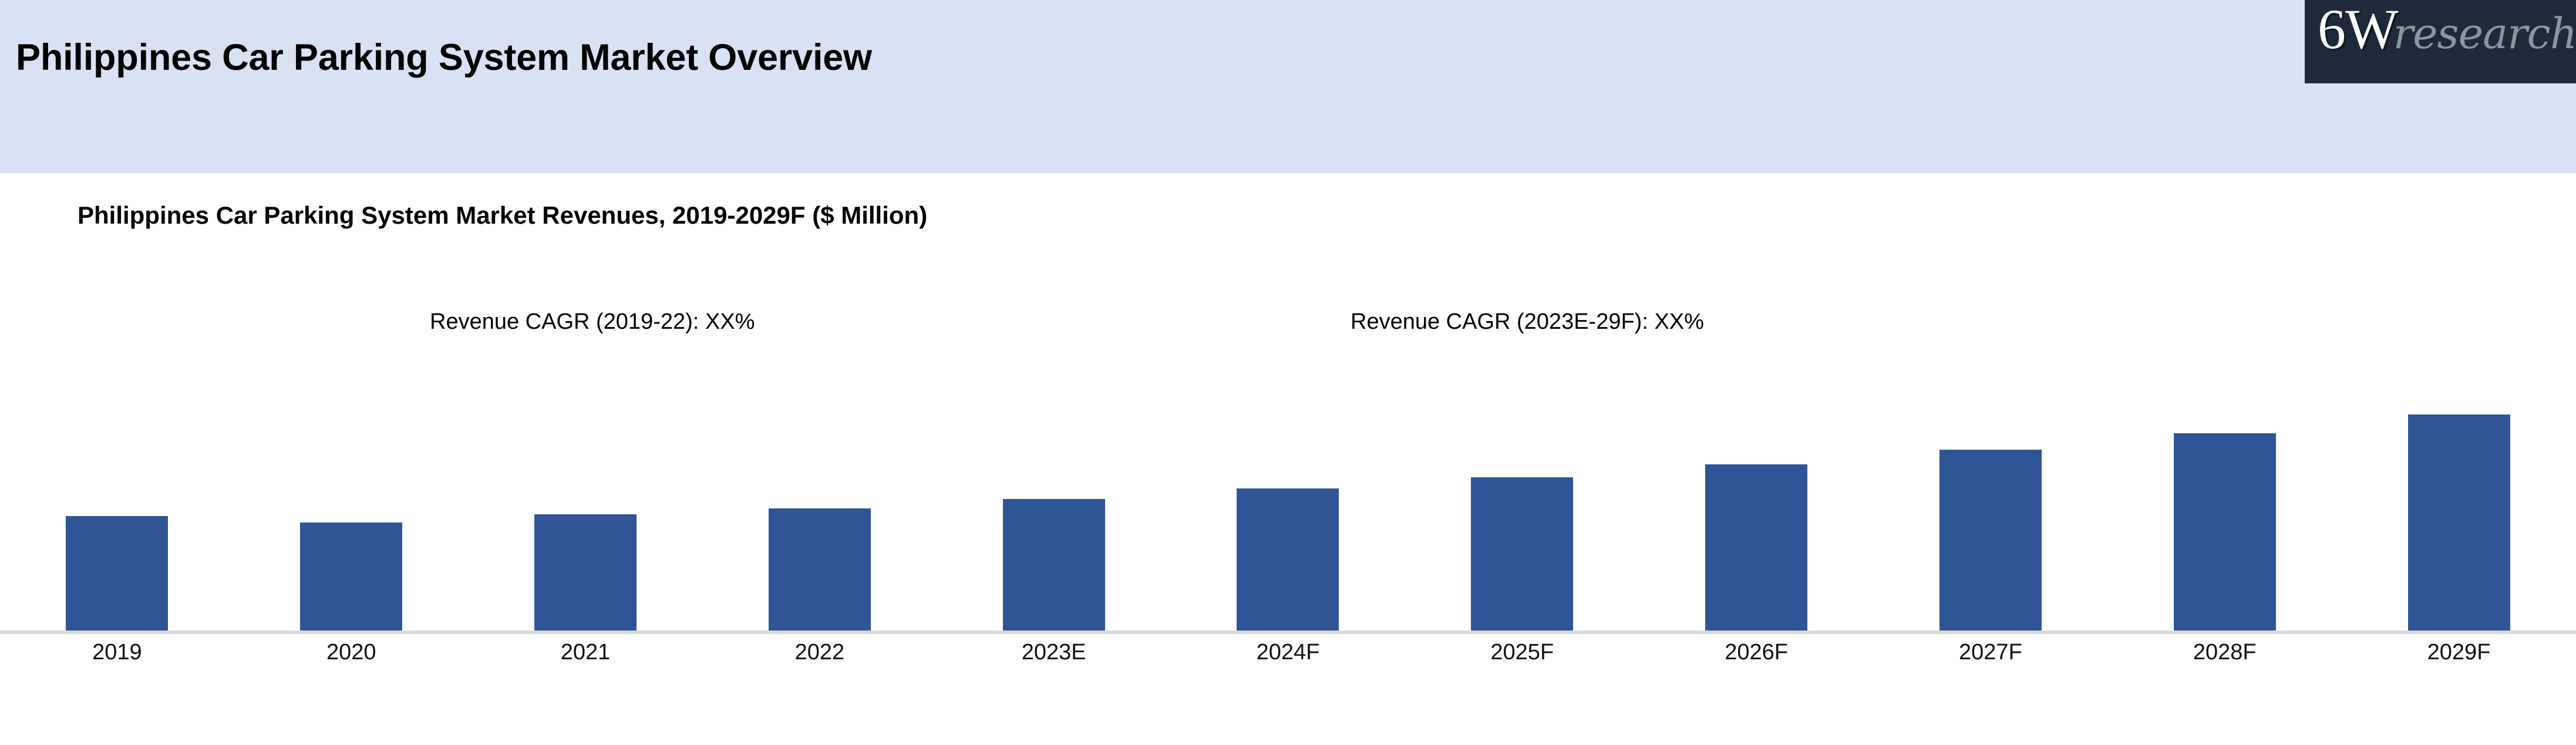  I want to click on bar-2021, so click(585, 572).